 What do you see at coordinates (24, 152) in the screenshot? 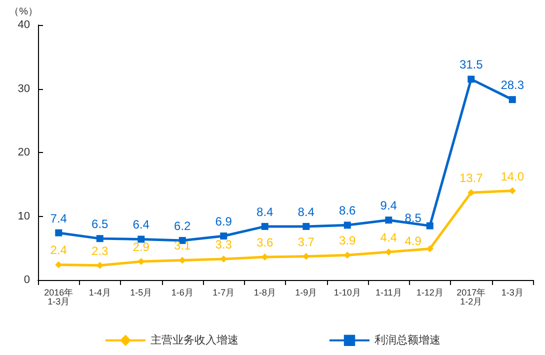
I see `y-tick-label: 20` at bounding box center [24, 152].